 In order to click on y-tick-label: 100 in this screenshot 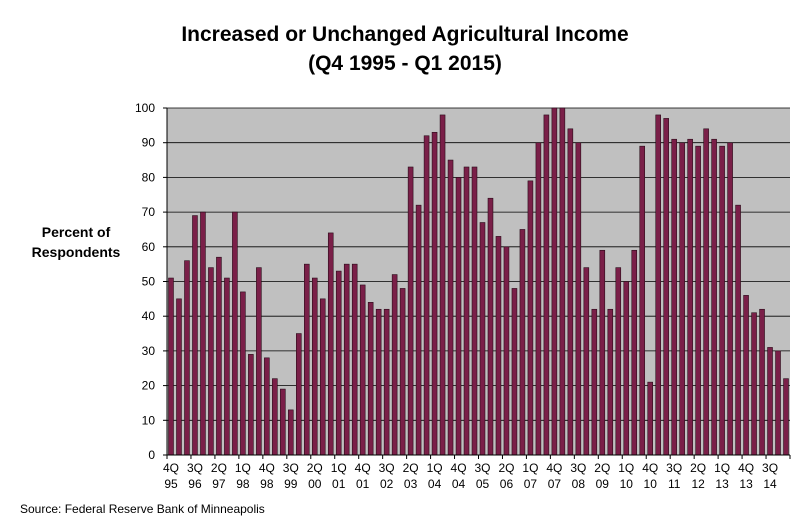, I will do `click(145, 108)`.